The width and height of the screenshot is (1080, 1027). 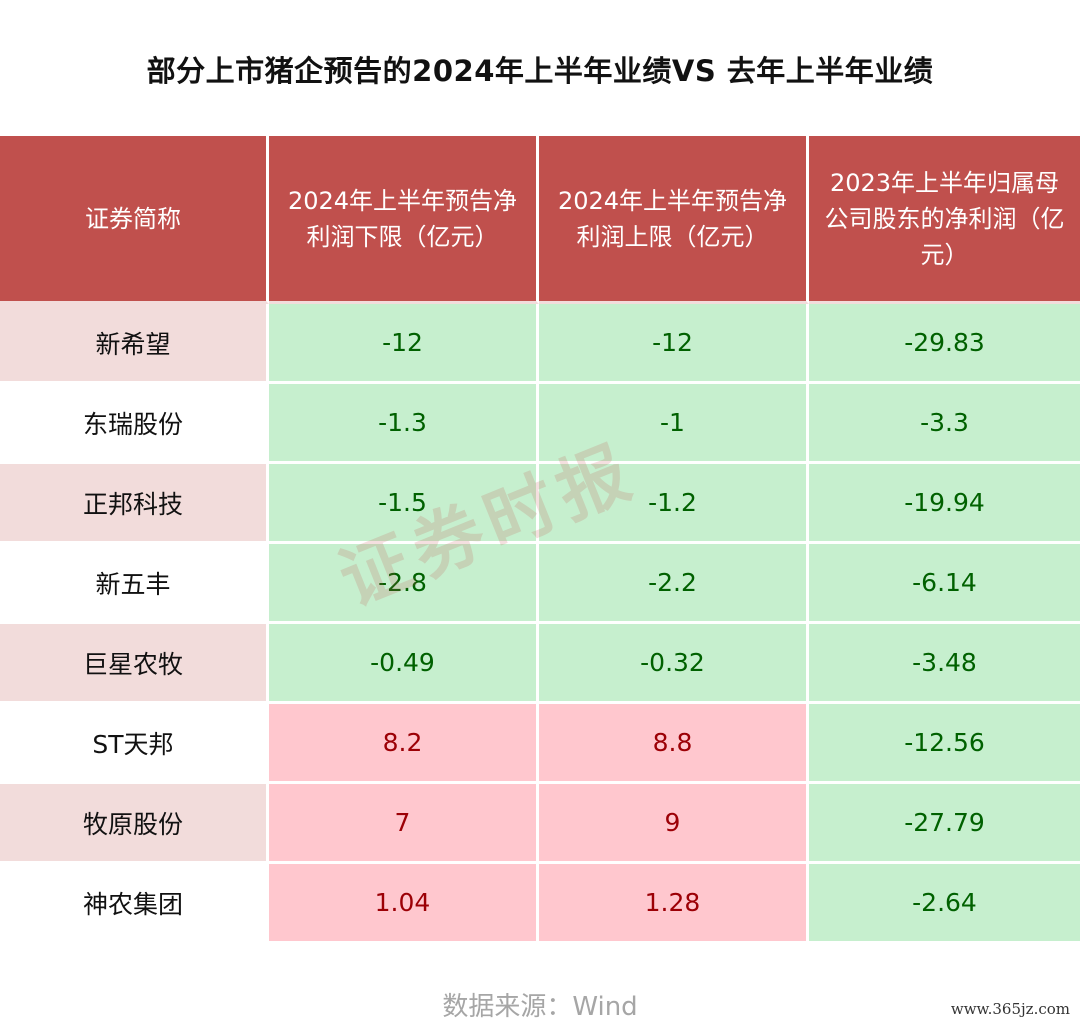 What do you see at coordinates (944, 504) in the screenshot?
I see `value-2023-profit: -19.94` at bounding box center [944, 504].